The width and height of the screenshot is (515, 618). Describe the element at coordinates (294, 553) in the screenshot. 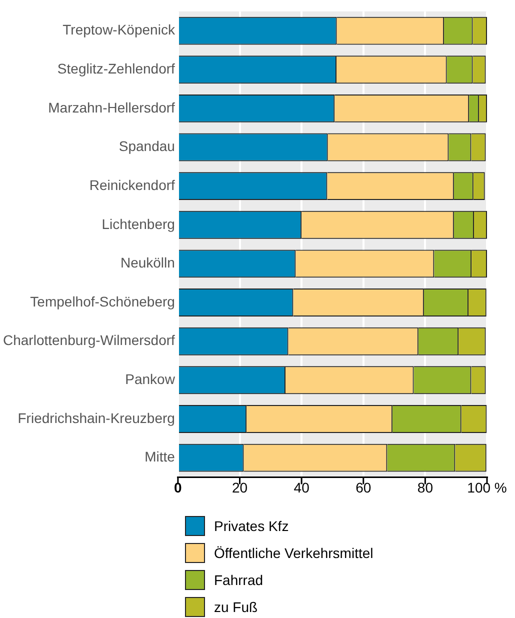

I see `legend-label: Öffentliche Verkehrsmittel` at that location.